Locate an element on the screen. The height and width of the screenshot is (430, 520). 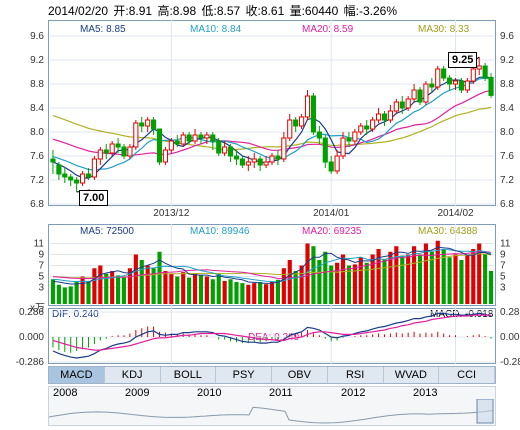
navigator-year-label: 2009 is located at coordinates (137, 393).